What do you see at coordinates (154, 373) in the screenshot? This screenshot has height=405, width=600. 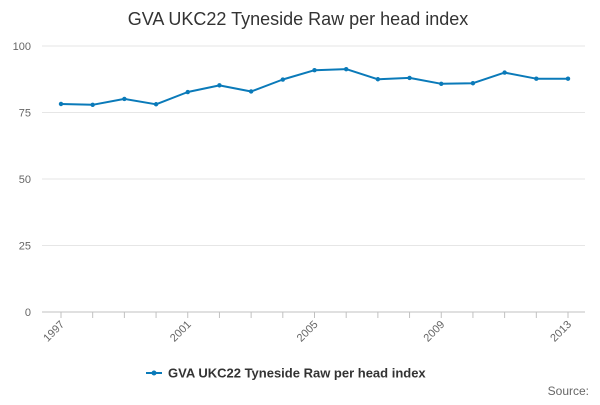 I see `legend-point-marker` at bounding box center [154, 373].